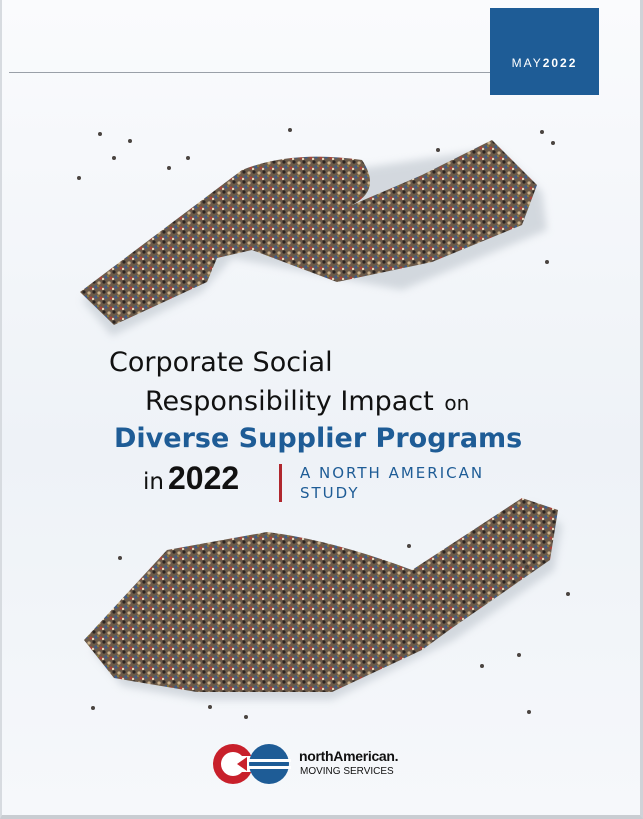  What do you see at coordinates (560, 63) in the screenshot?
I see `date-year: 2022` at bounding box center [560, 63].